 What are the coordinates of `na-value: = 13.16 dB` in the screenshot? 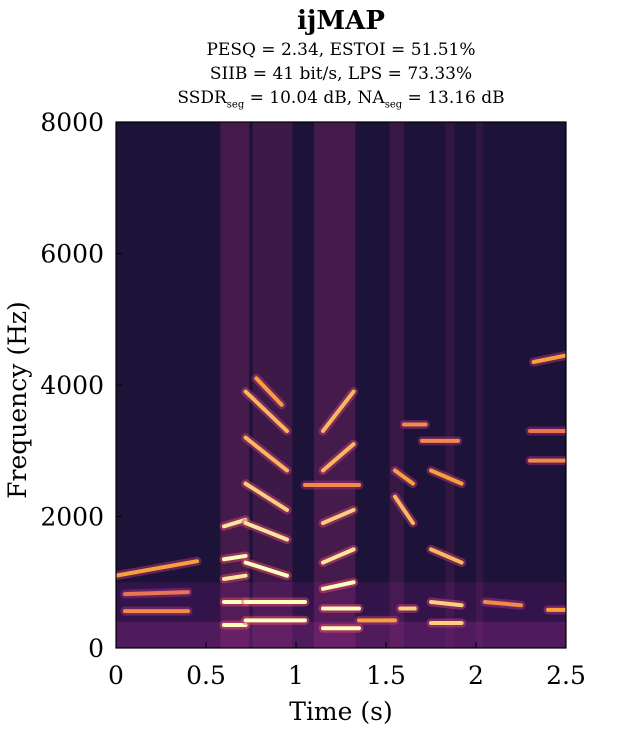 It's located at (453, 98).